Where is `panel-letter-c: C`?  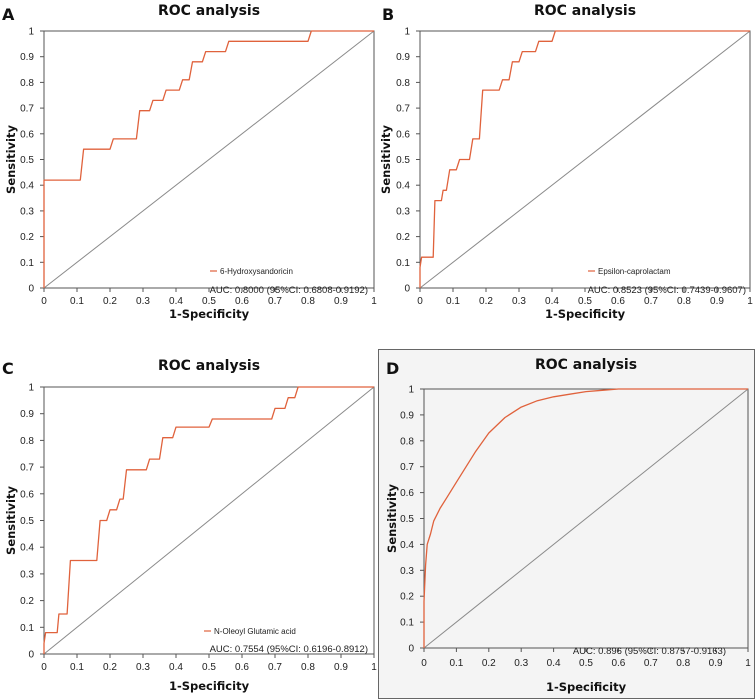 panel-letter-c: C is located at coordinates (8, 368).